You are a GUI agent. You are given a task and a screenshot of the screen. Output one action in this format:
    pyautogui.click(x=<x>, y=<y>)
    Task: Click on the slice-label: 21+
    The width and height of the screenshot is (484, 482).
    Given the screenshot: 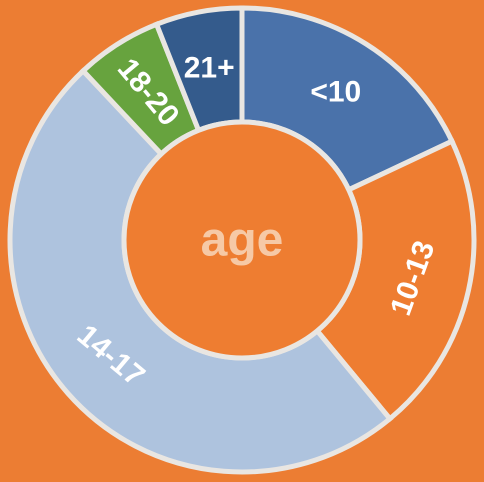 What is the action you would take?
    pyautogui.click(x=209, y=68)
    